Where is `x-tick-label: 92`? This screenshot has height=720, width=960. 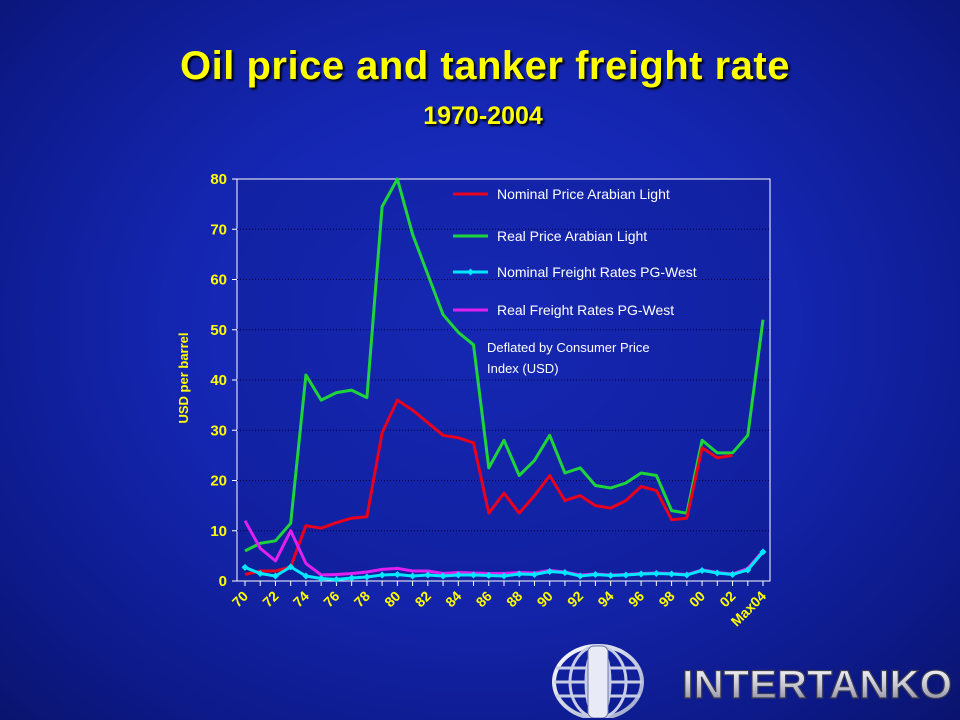 x-tick-label: 92 is located at coordinates (575, 599).